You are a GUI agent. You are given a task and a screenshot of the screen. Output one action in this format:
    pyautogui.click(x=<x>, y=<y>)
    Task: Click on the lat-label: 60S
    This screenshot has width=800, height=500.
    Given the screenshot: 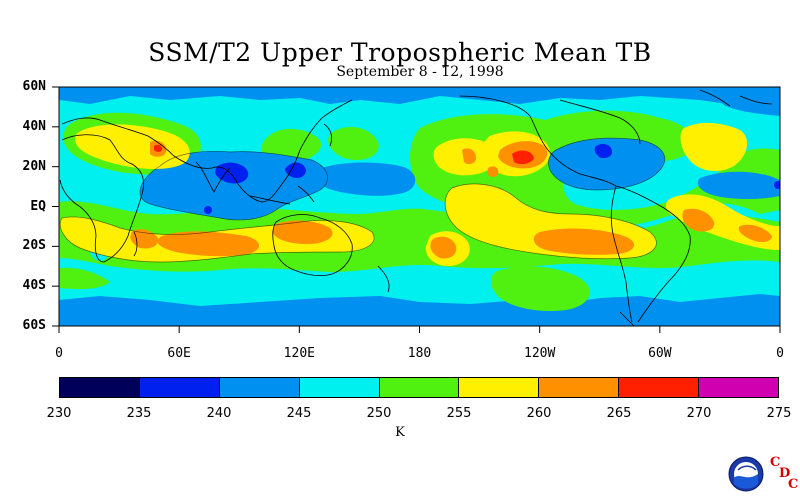 What is the action you would take?
    pyautogui.click(x=34, y=325)
    